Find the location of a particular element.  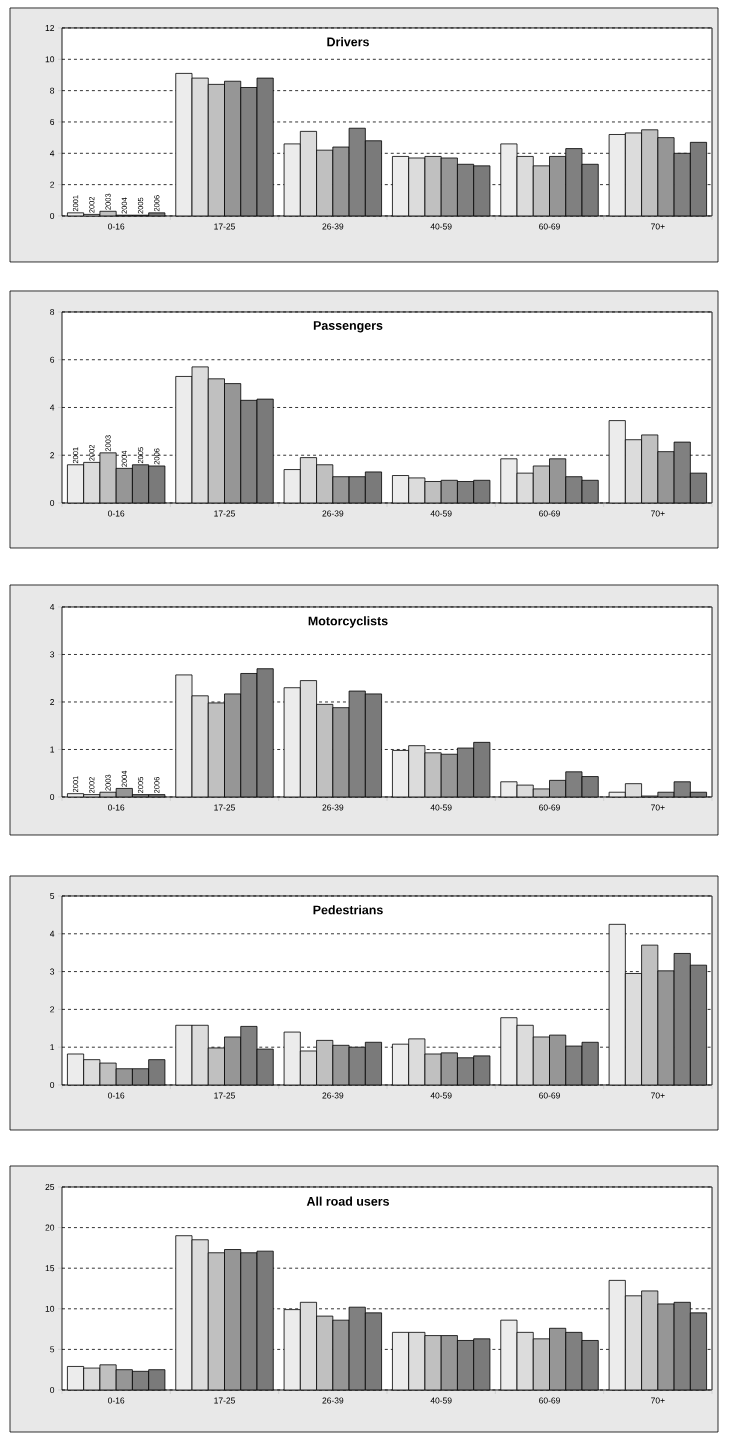

text: Passengers is located at coordinates (348, 327).